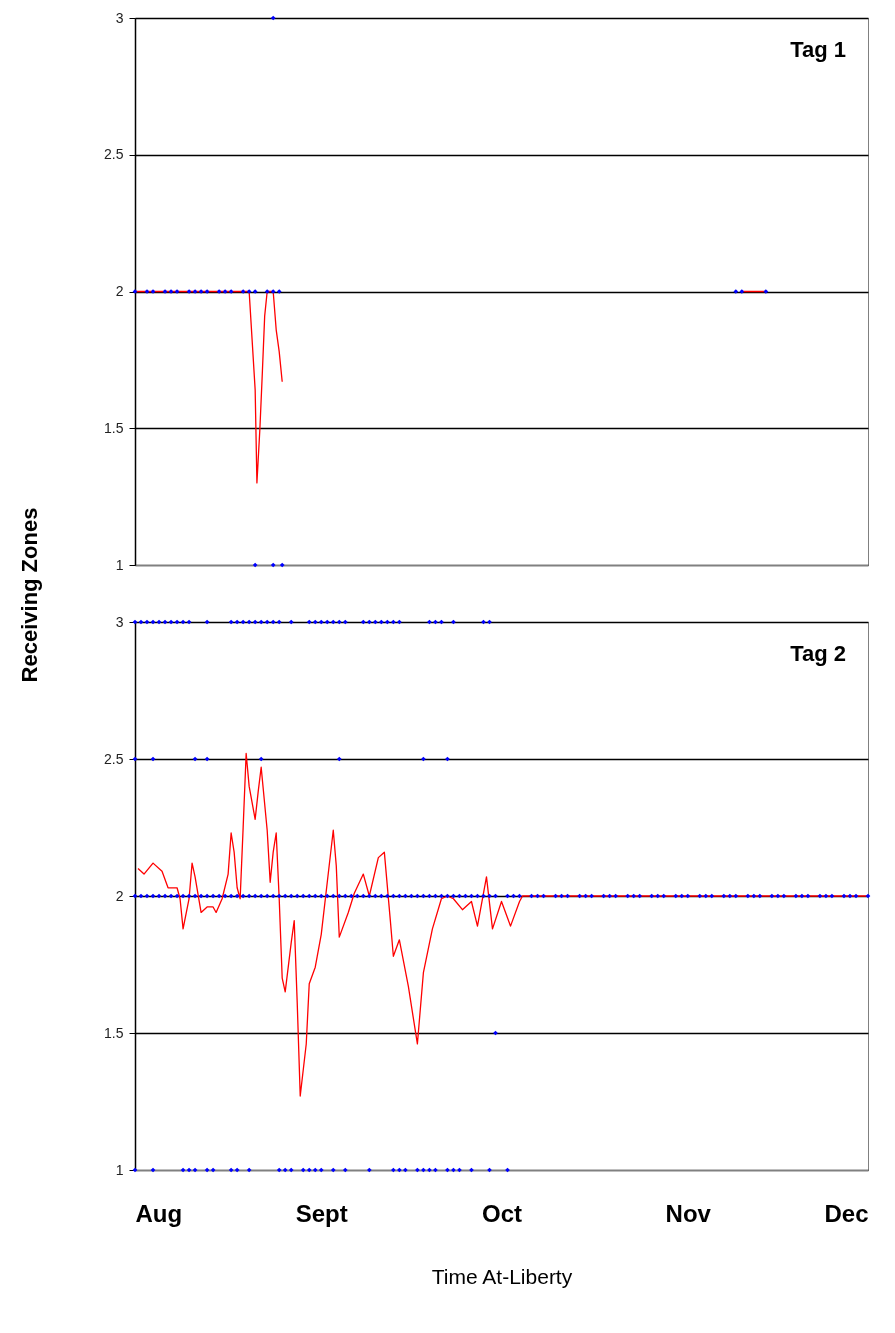 The width and height of the screenshot is (895, 1333). What do you see at coordinates (30, 595) in the screenshot?
I see `y-axis-title: Receiving Zones` at bounding box center [30, 595].